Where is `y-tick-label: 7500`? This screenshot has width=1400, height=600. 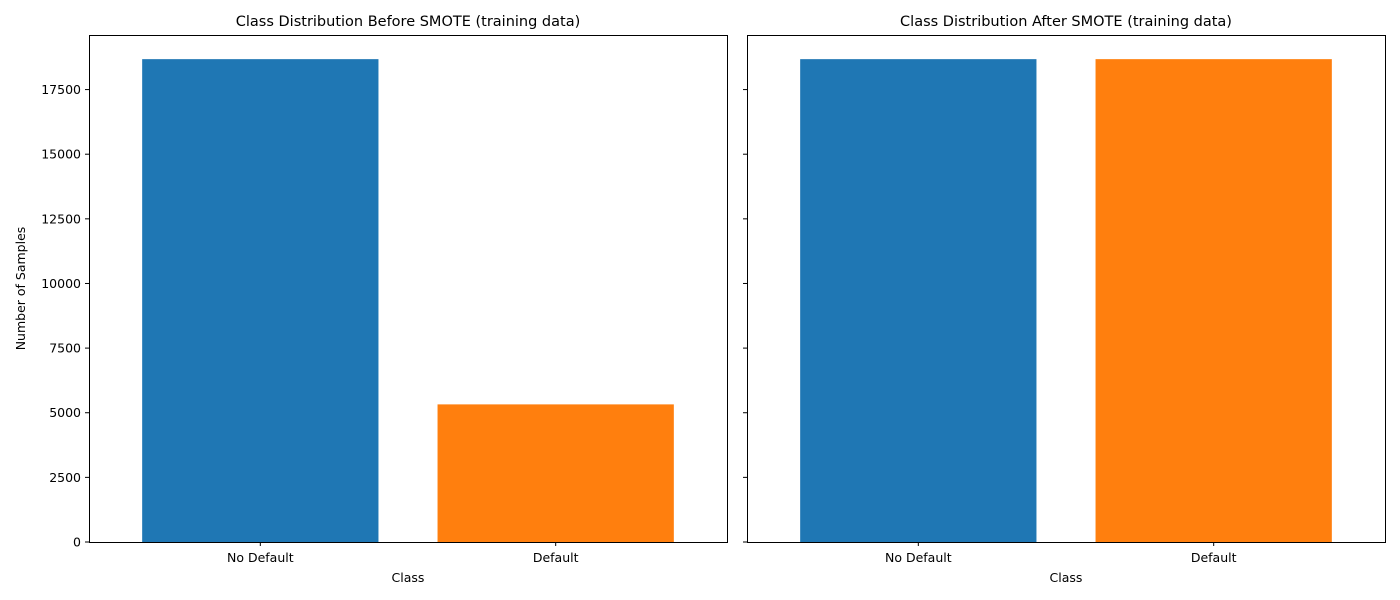
y-tick-label: 7500 is located at coordinates (65, 348).